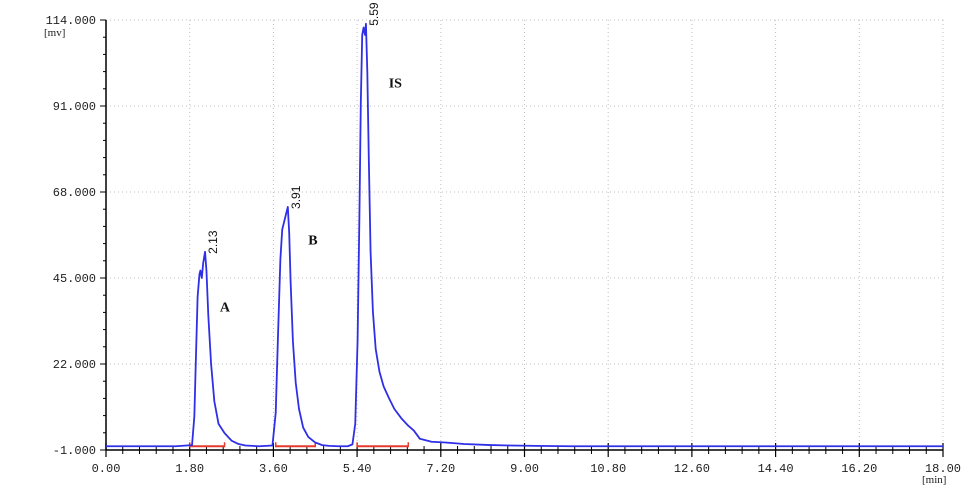 Image resolution: width=974 pixels, height=485 pixels. What do you see at coordinates (189, 469) in the screenshot?
I see `x-tick-label: 1.80` at bounding box center [189, 469].